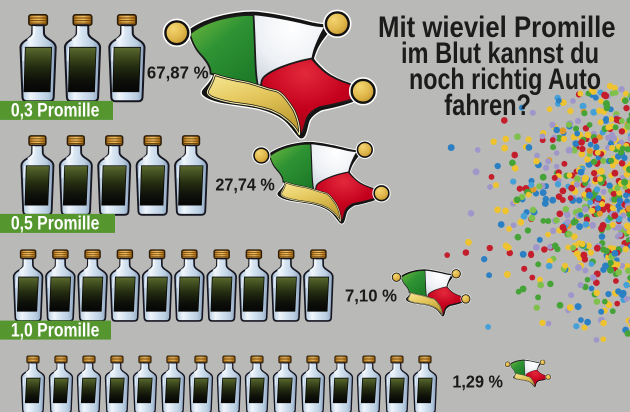 This screenshot has height=412, width=630. What do you see at coordinates (55, 330) in the screenshot?
I see `svg-text: 1,0 Promille` at bounding box center [55, 330].